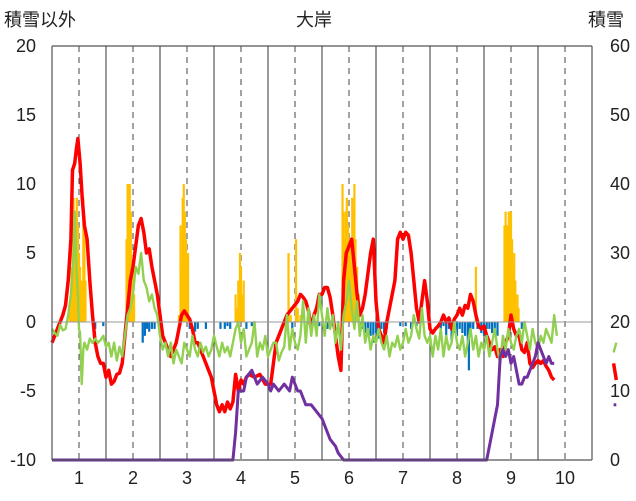  I want to click on y-left-tick-label: 10, so click(26, 184).